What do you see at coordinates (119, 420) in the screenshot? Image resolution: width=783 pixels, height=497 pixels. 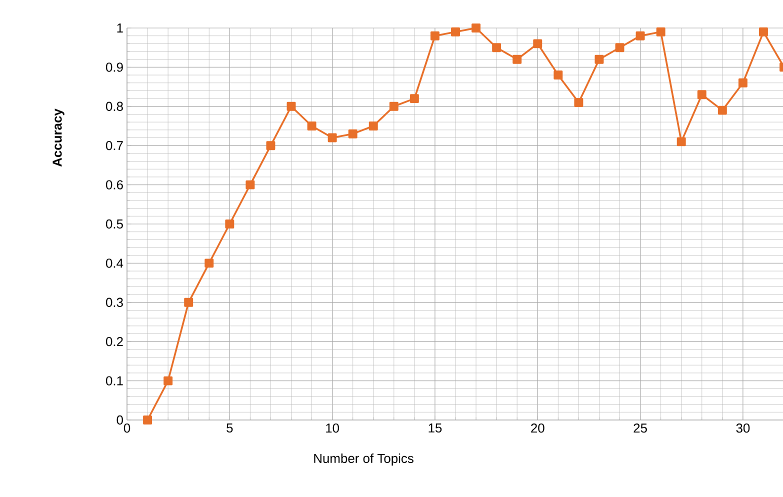 I see `y-tick-label: 0` at bounding box center [119, 420].